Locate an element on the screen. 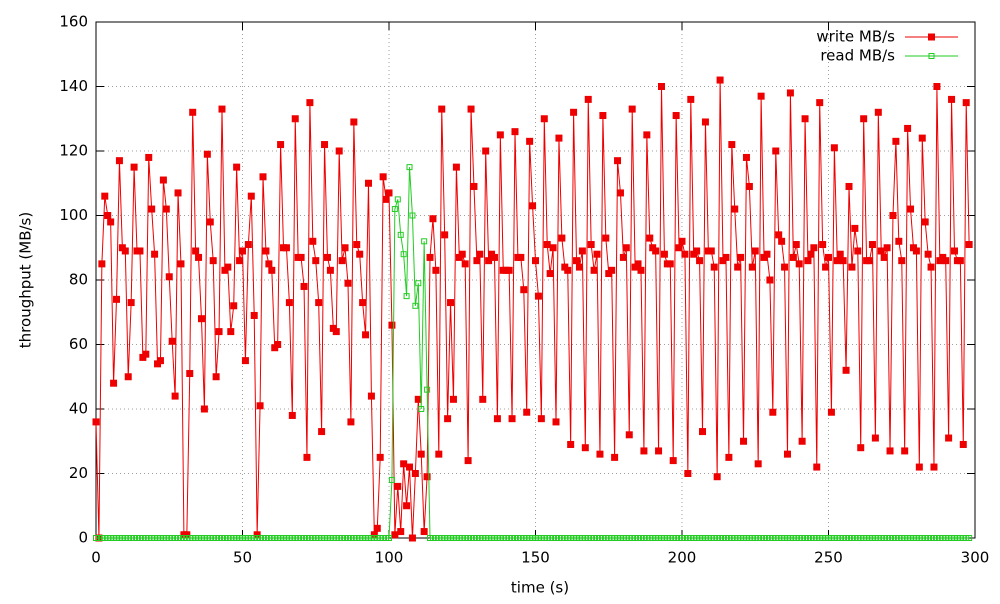 The height and width of the screenshot is (604, 1000). y-tick-label: 120 is located at coordinates (73, 151).